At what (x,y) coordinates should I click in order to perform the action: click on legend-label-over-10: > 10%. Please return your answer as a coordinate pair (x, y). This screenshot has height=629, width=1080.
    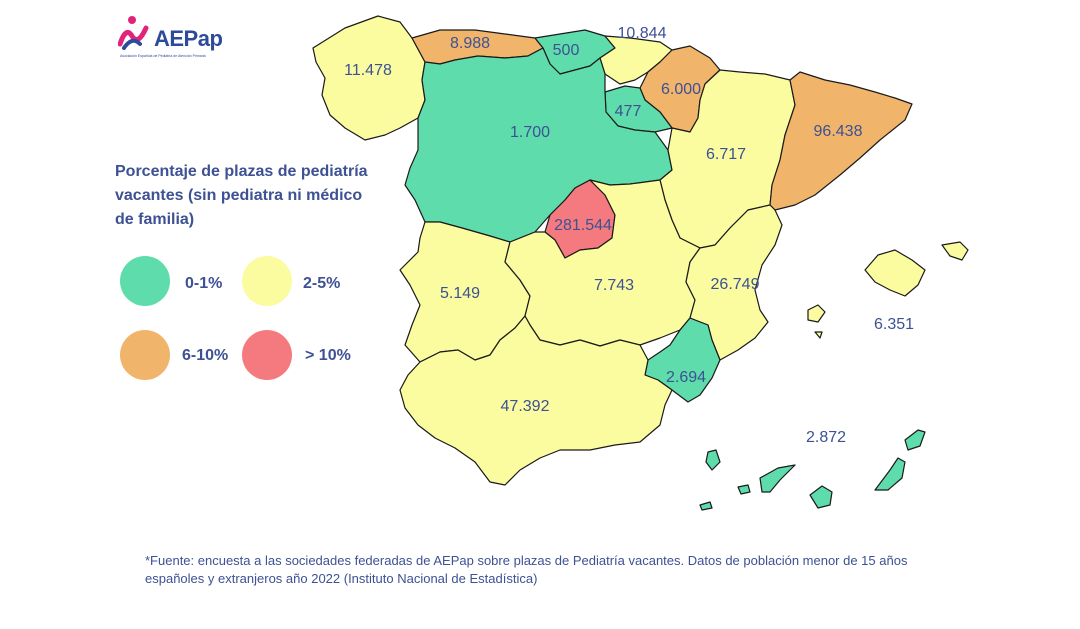
    Looking at the image, I should click on (328, 355).